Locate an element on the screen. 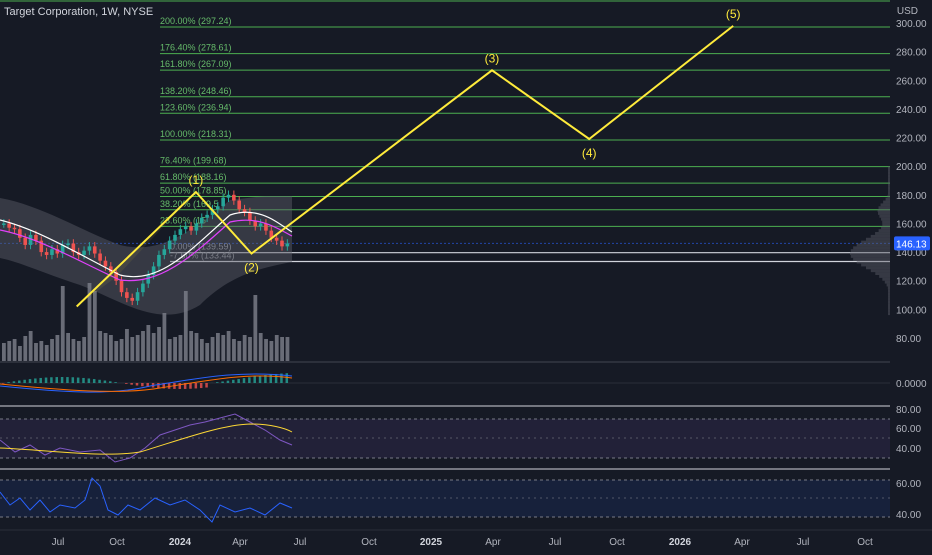  last-price-value: 146.13 is located at coordinates (911, 244).